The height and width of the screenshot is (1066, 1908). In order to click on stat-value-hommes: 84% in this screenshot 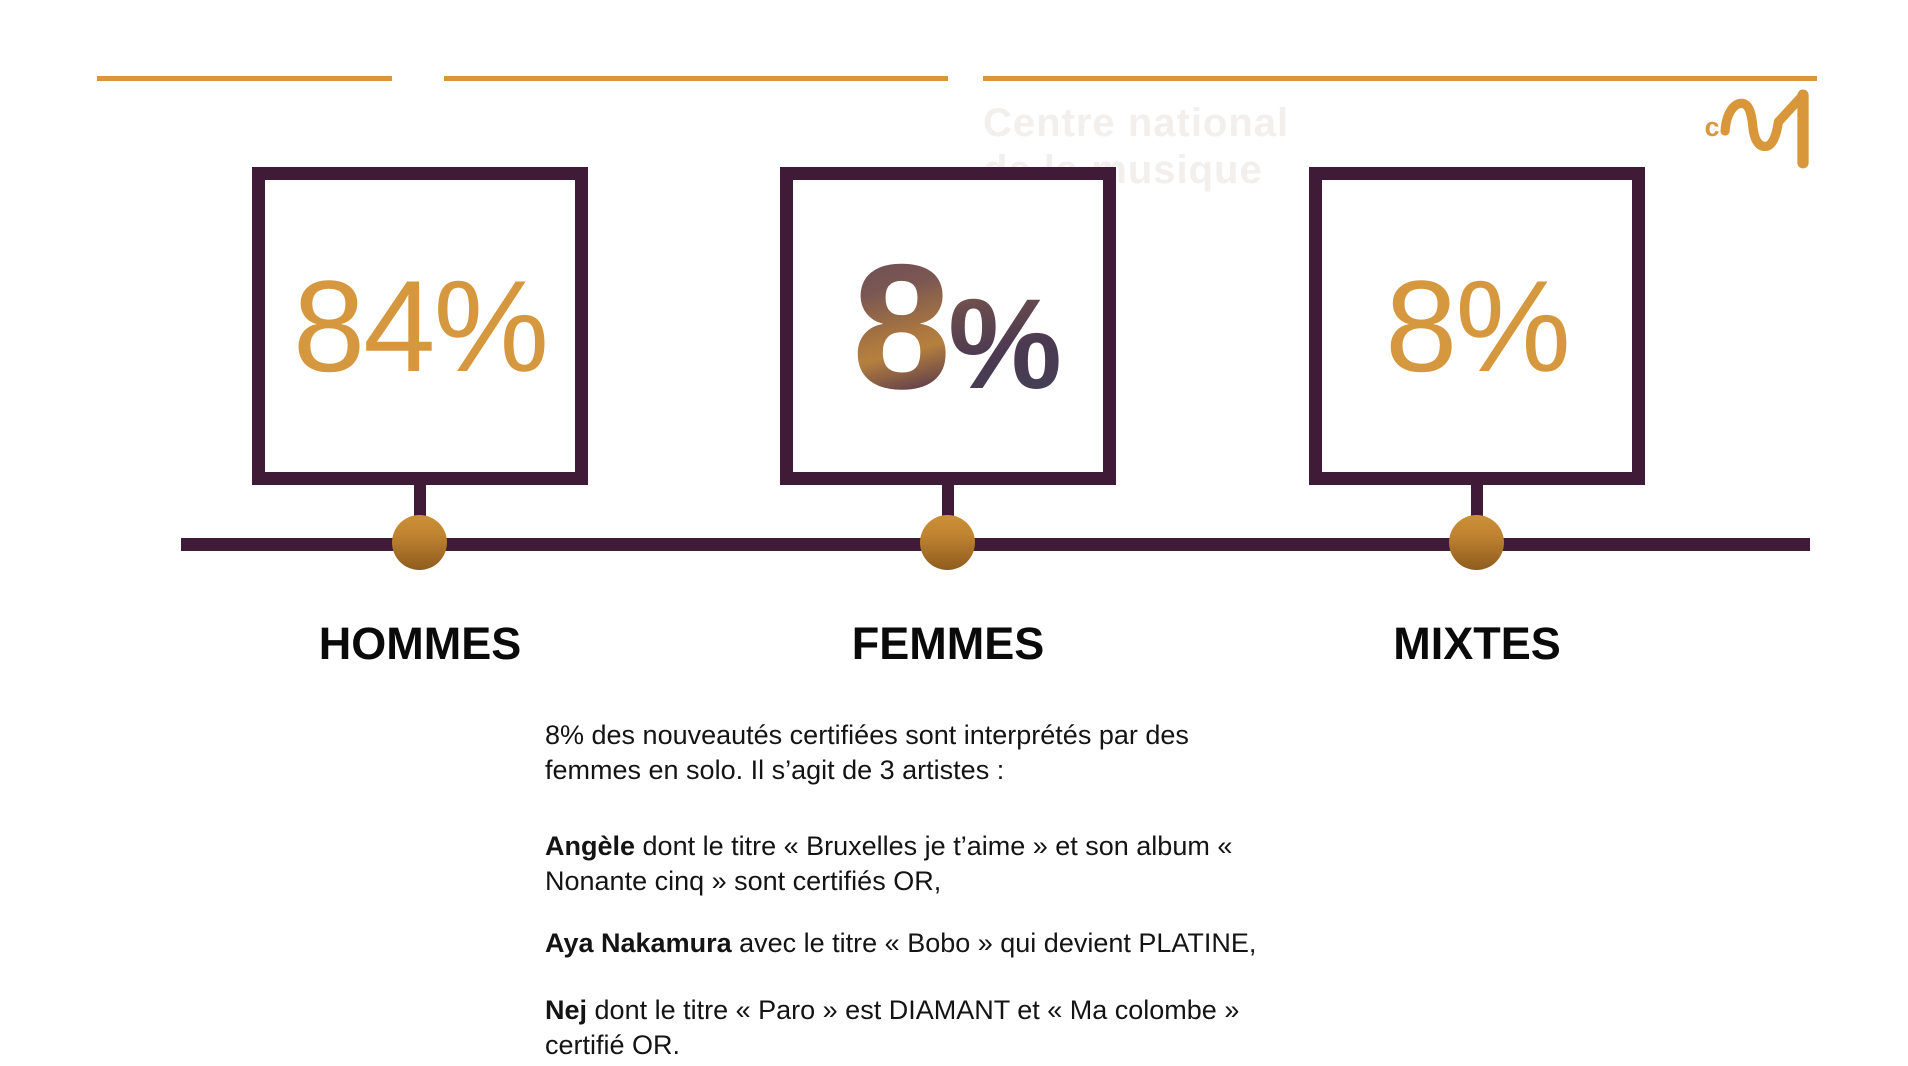, I will do `click(421, 326)`.